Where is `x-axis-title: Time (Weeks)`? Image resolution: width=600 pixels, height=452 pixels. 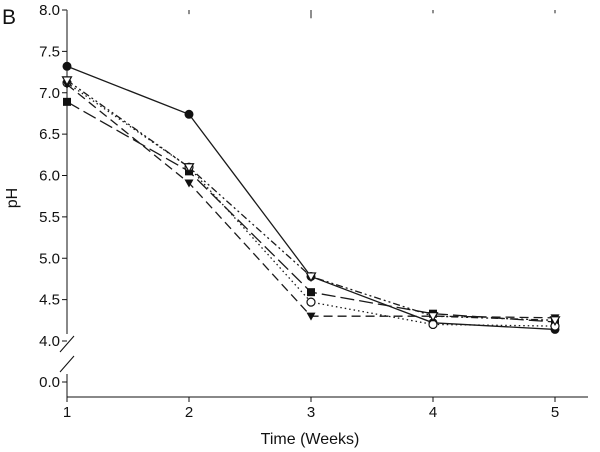 x-axis-title: Time (Weeks) is located at coordinates (310, 439).